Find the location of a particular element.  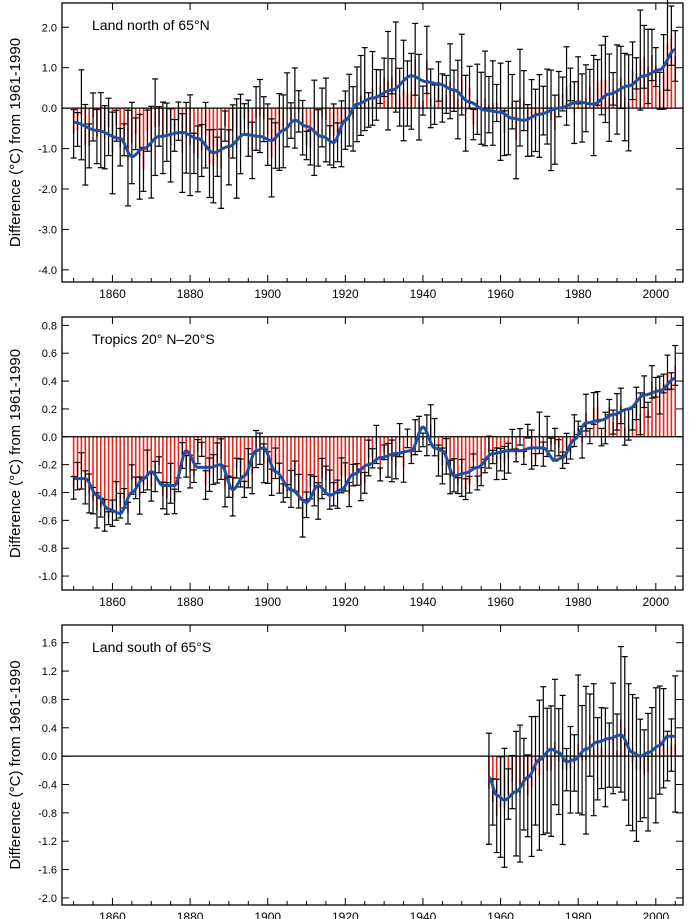

bar-1903 is located at coordinates (279, 457).